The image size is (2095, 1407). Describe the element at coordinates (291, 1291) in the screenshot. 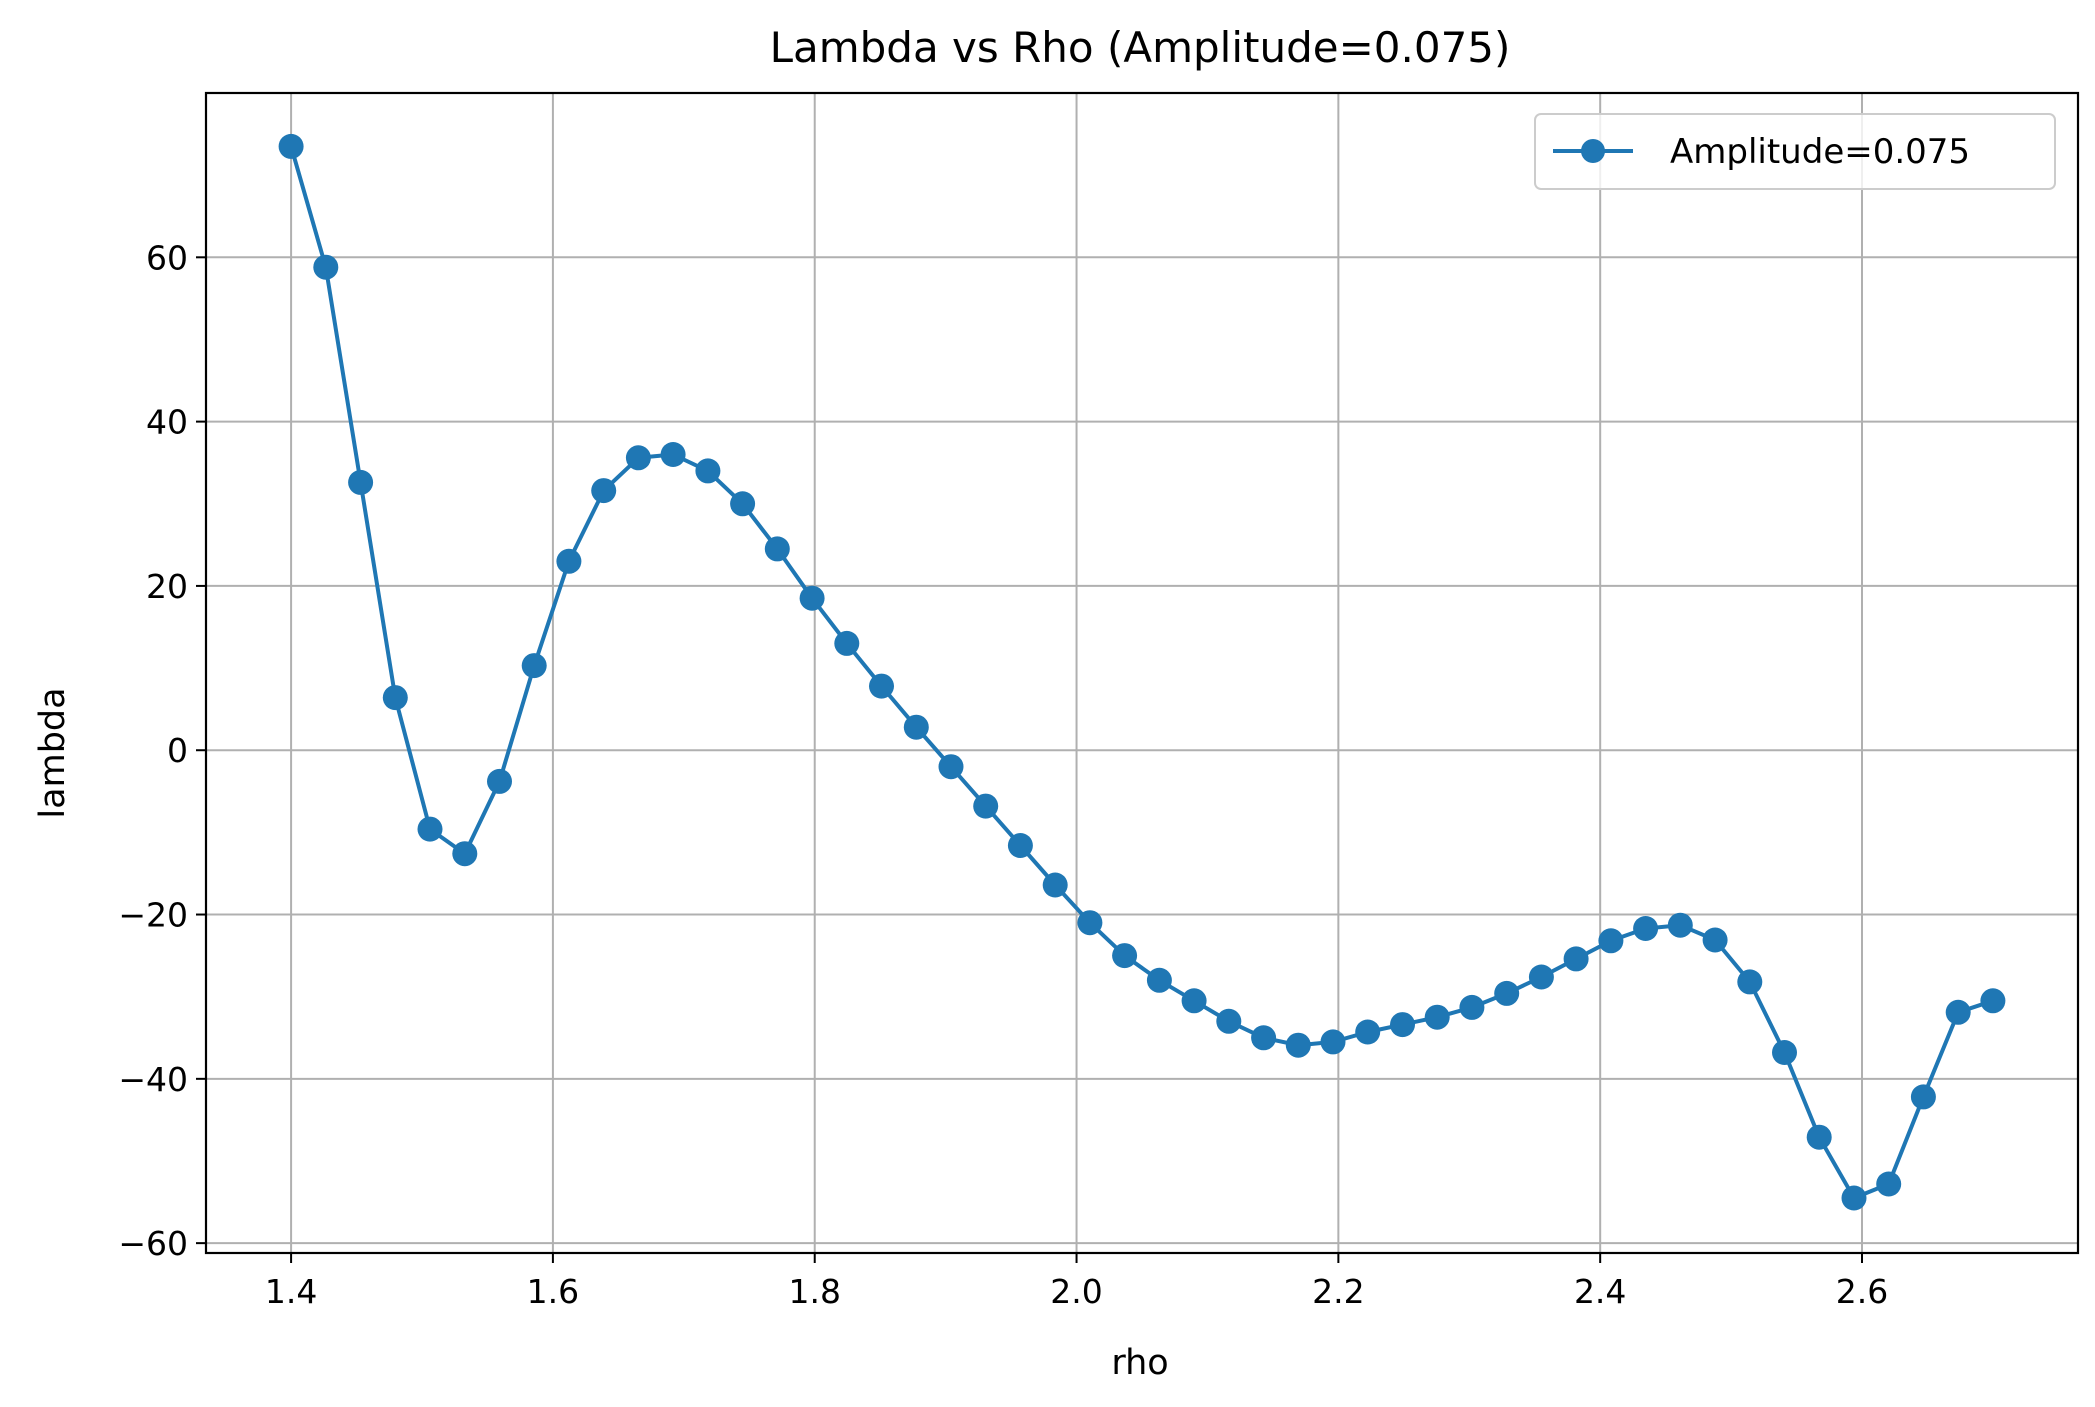

I see `x-tick-label: 1.4` at that location.